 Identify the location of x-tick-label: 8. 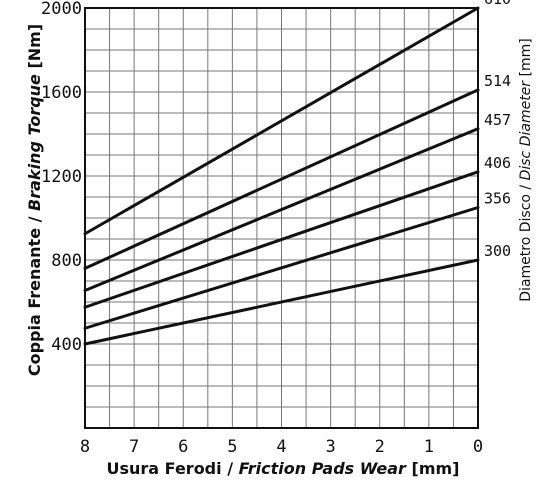
(85, 447).